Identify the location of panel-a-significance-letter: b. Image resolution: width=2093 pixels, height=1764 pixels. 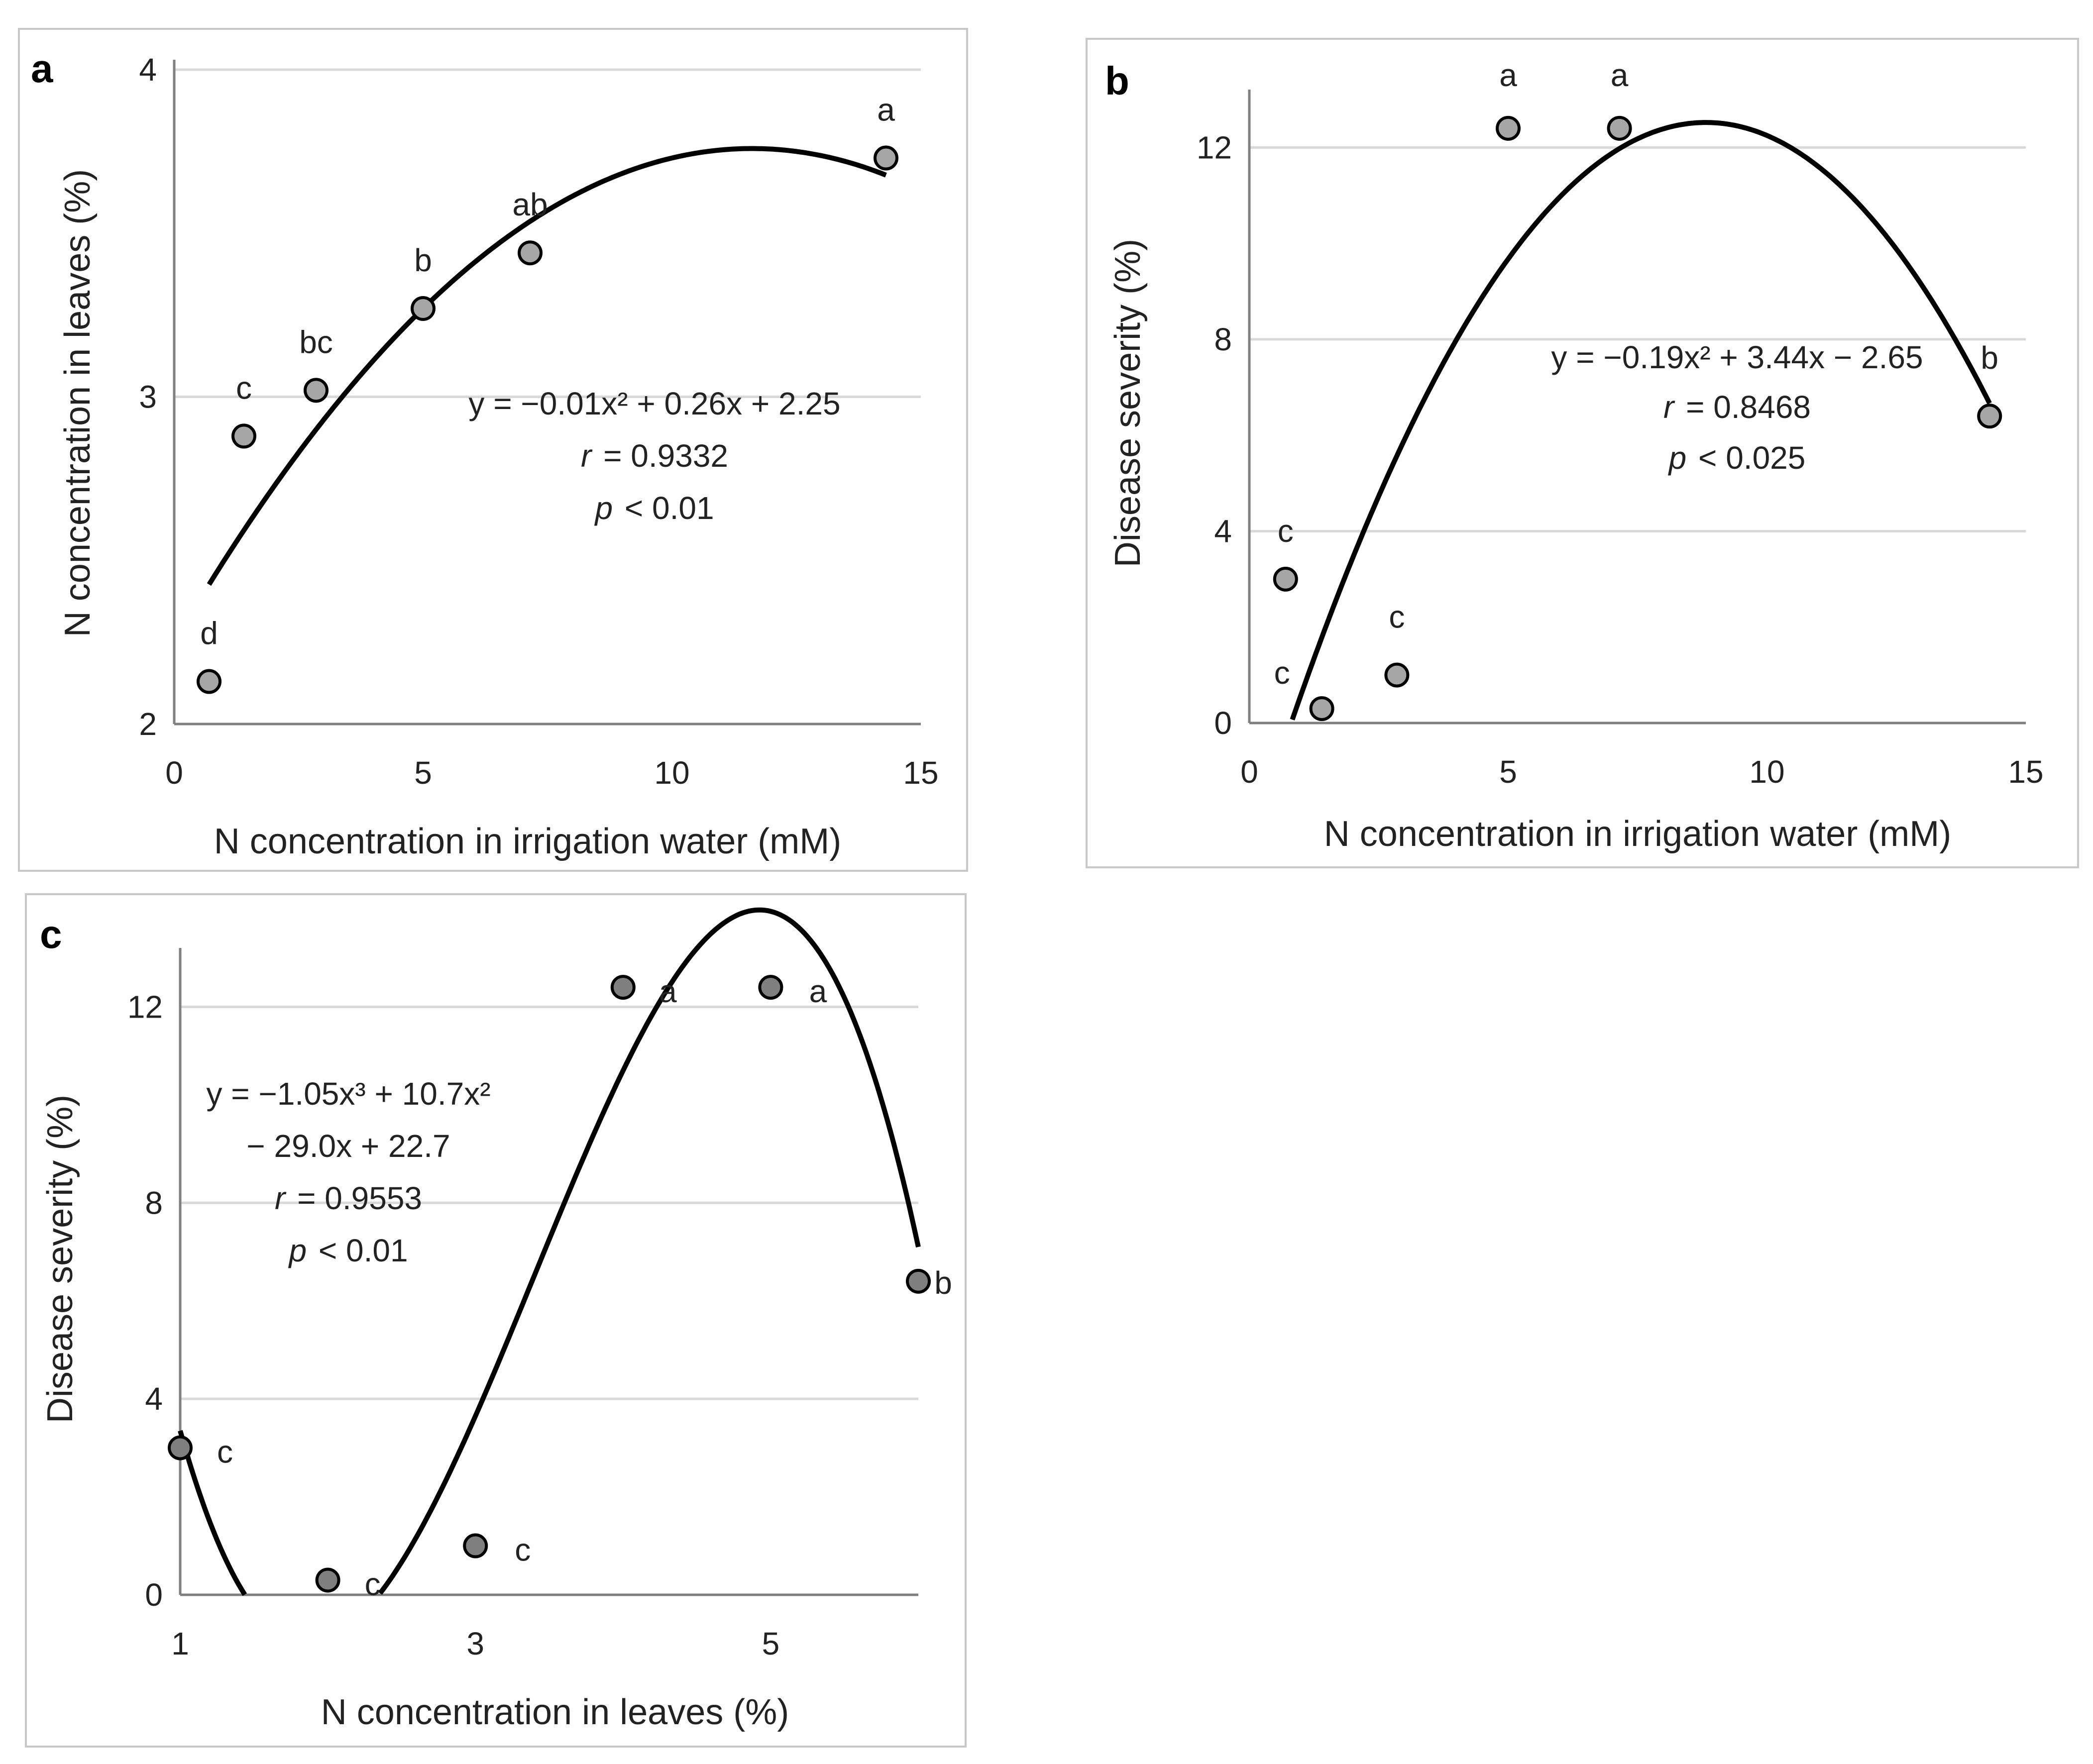
(423, 260).